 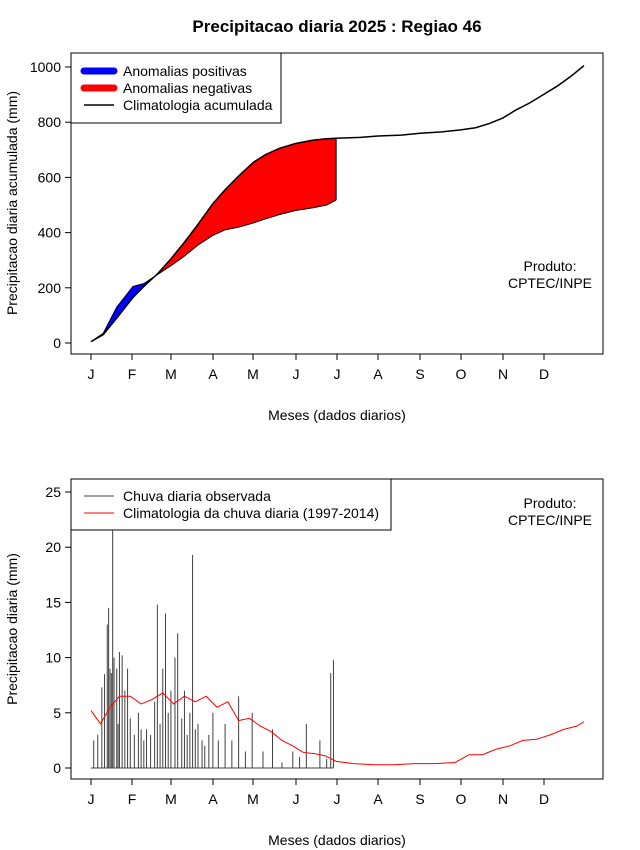 What do you see at coordinates (503, 374) in the screenshot?
I see `top-chart-x-tick-label: N` at bounding box center [503, 374].